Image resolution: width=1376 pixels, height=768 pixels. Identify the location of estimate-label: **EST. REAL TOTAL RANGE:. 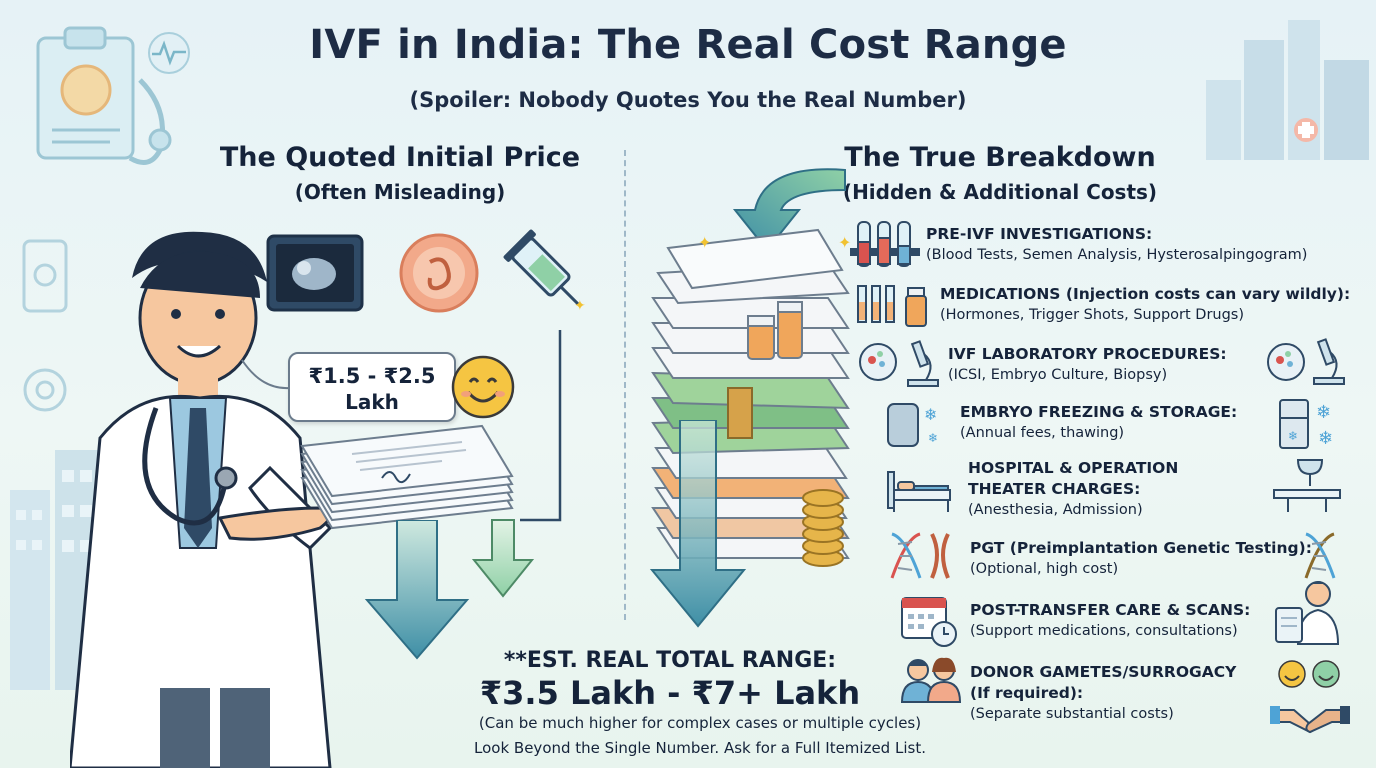
(670, 660).